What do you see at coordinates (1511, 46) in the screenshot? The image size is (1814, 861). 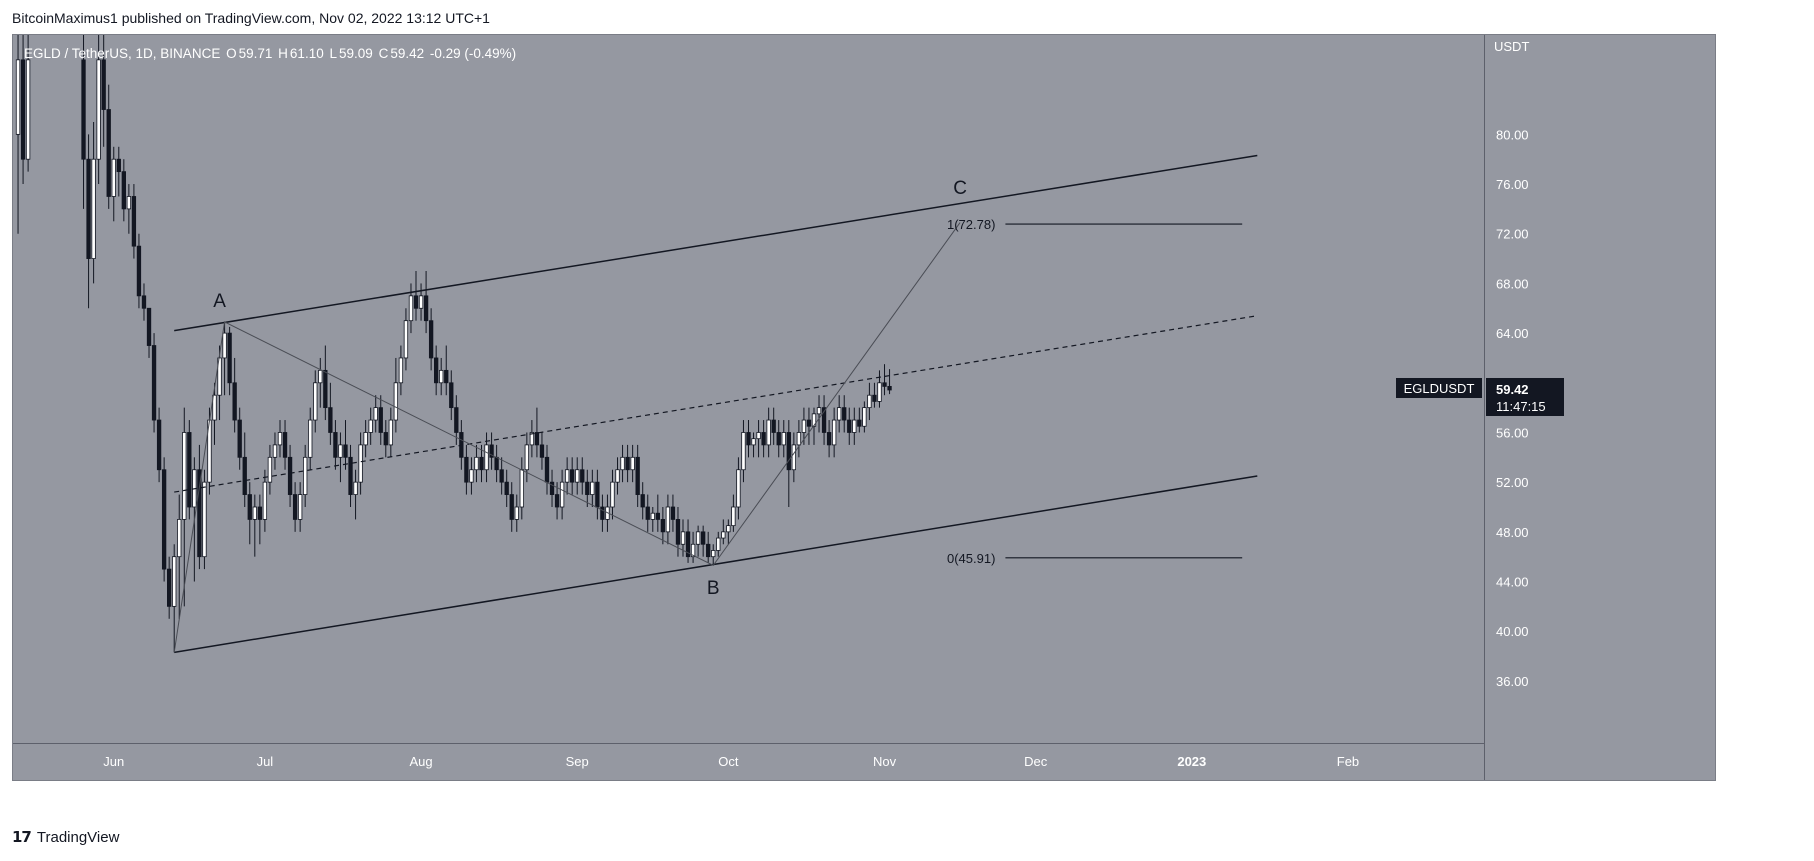 I see `price-scale-unit: USDT` at bounding box center [1511, 46].